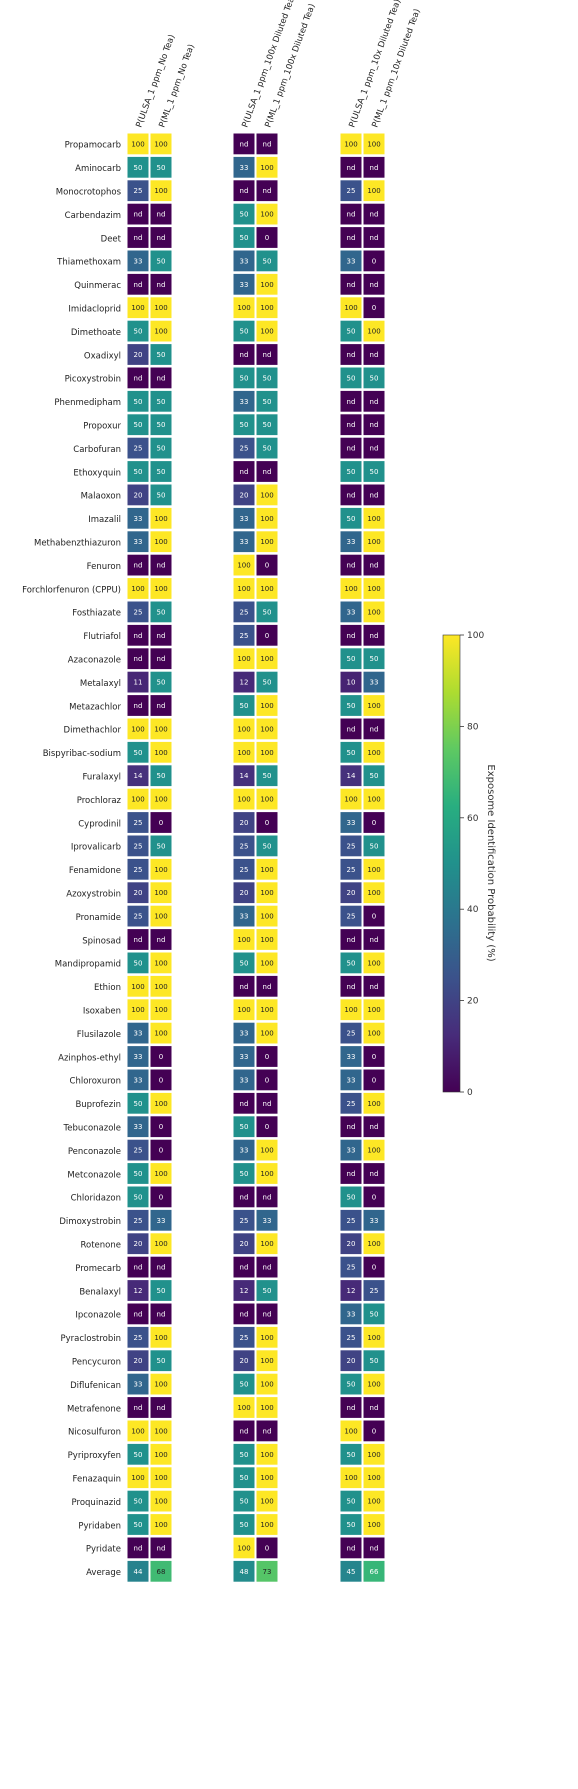 Image resolution: width=578 pixels, height=1789 pixels. Describe the element at coordinates (351, 1572) in the screenshot. I see `cell-value: 45` at that location.